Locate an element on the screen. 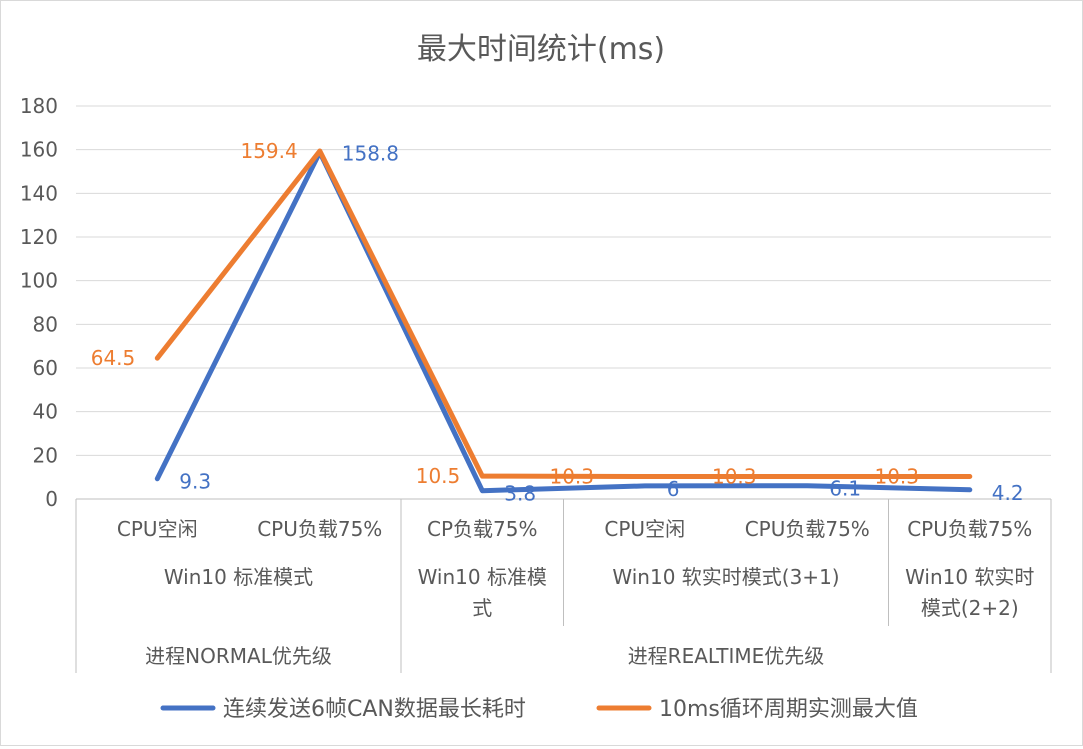  legend-label: 10ms循环周期实测最大值 is located at coordinates (788, 709).